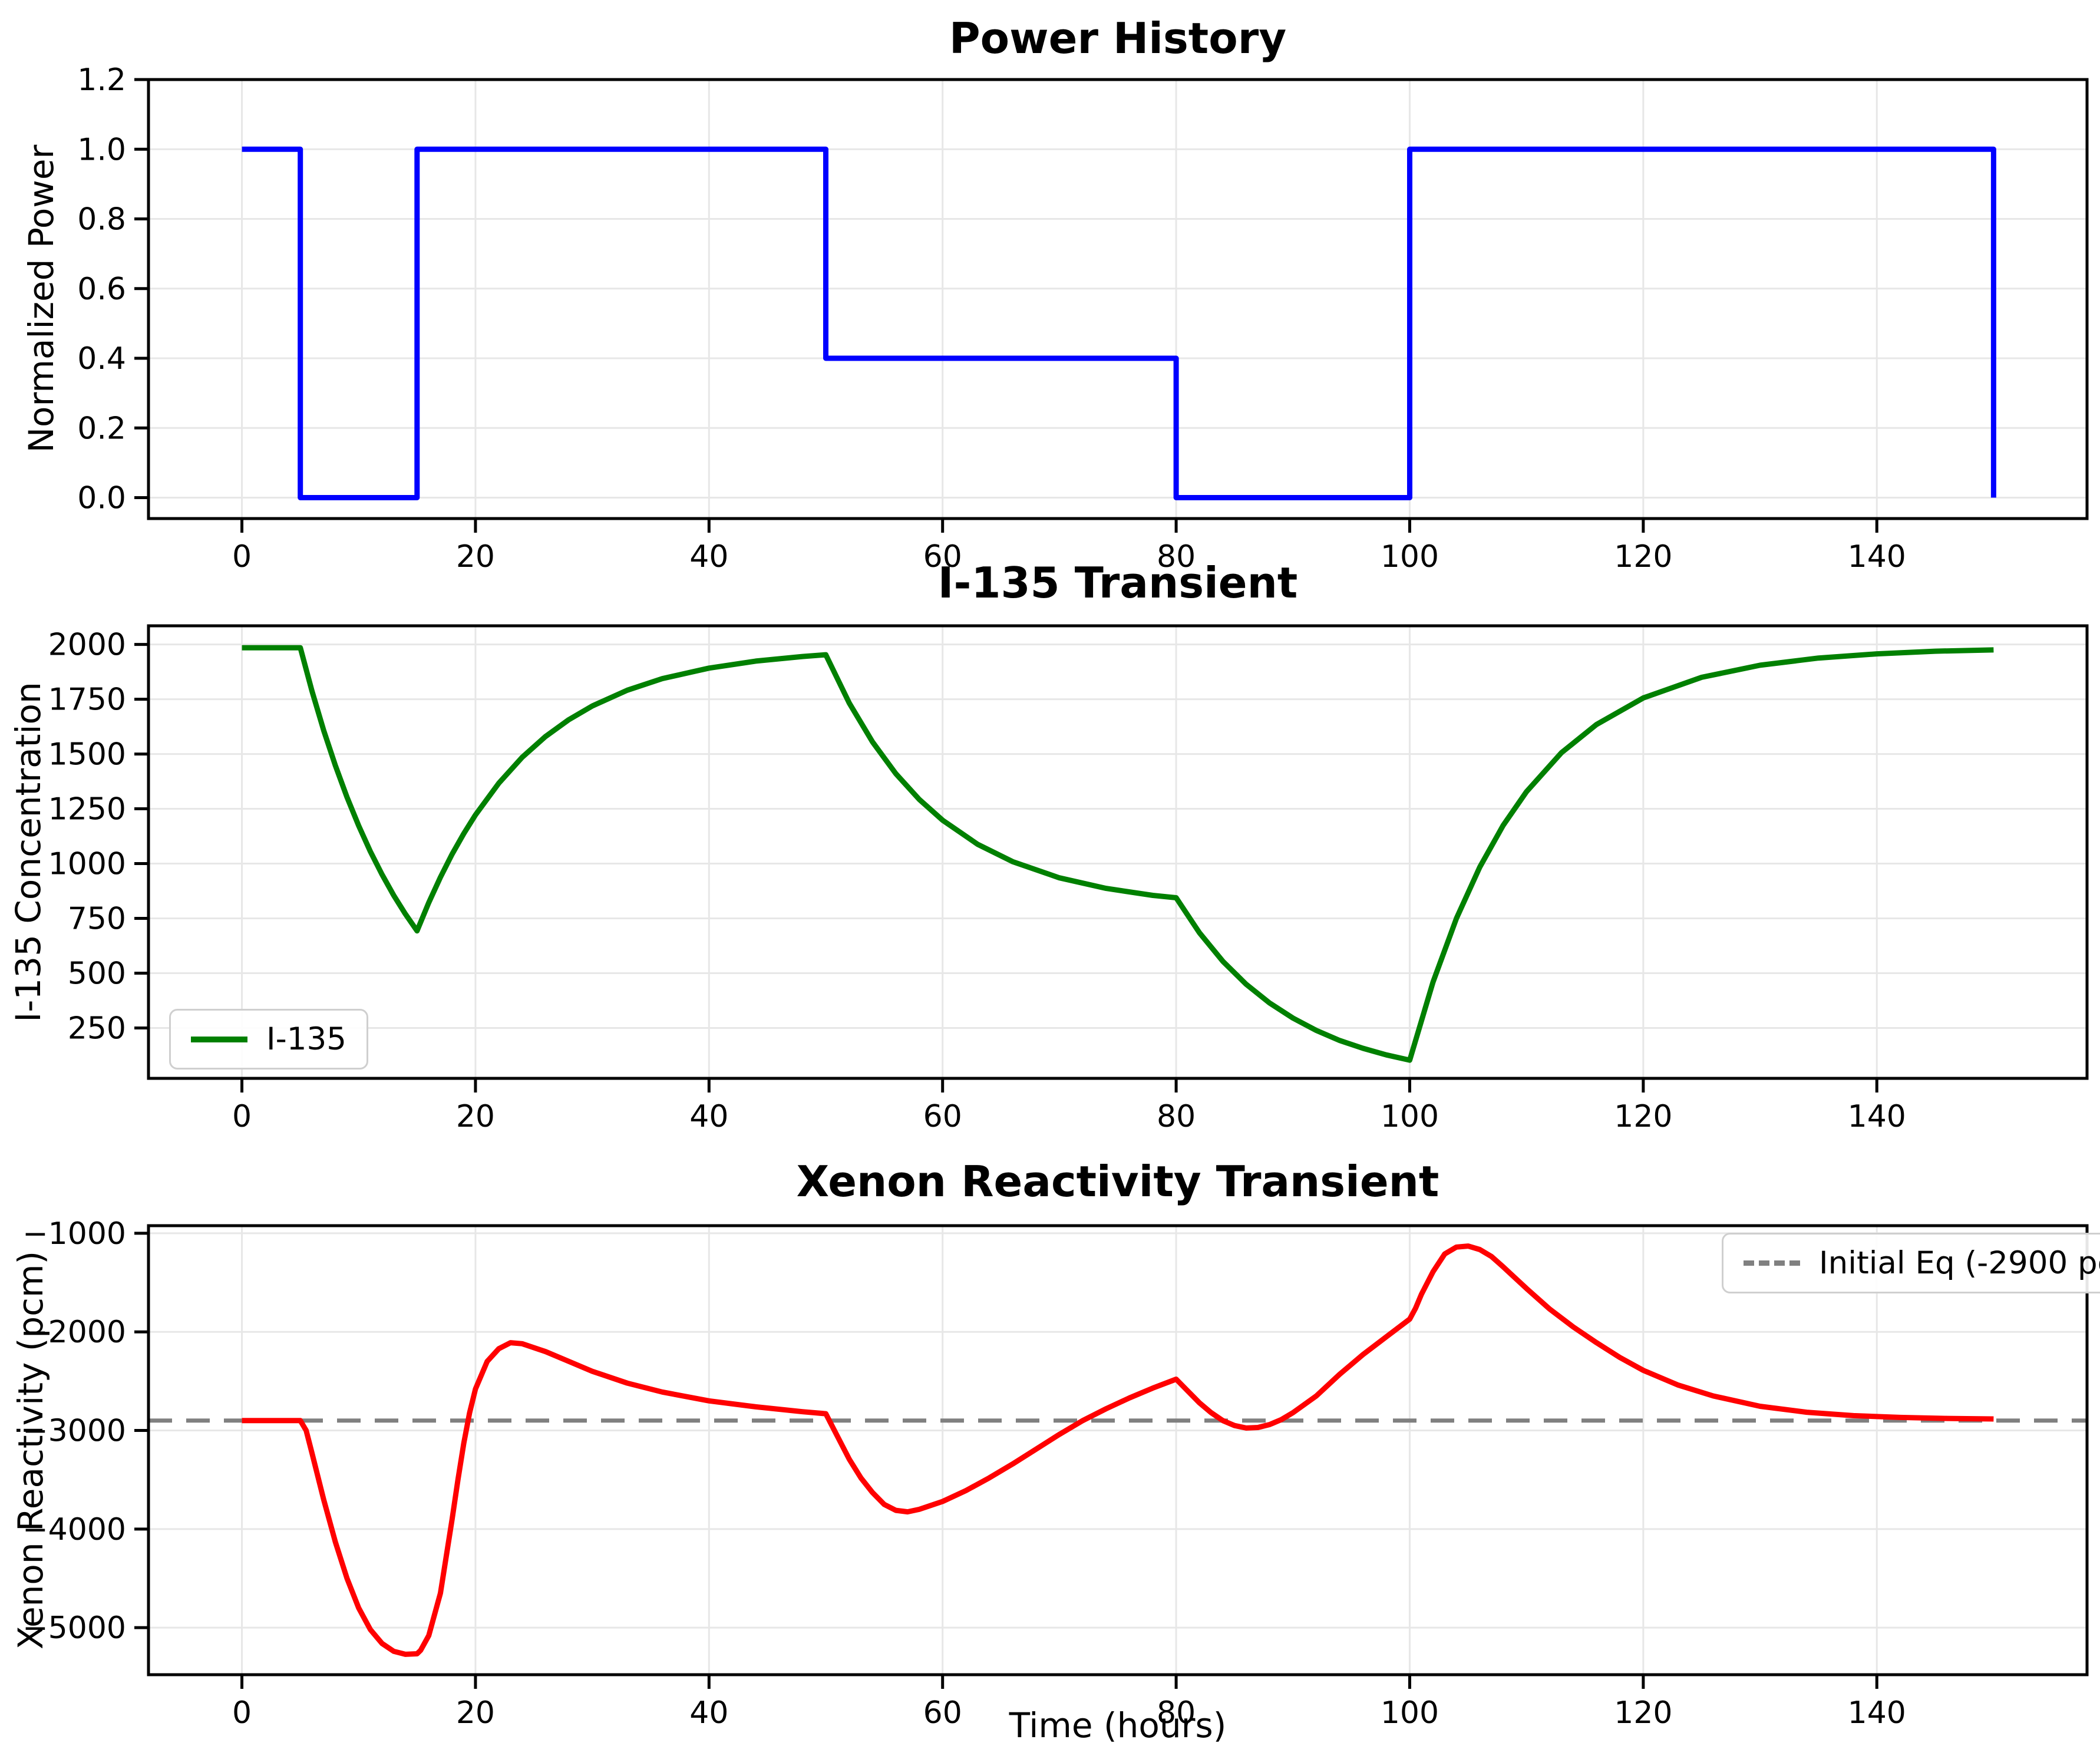 The image size is (2100, 1746). I want to click on y-tick-label: 1.0, so click(101, 149).